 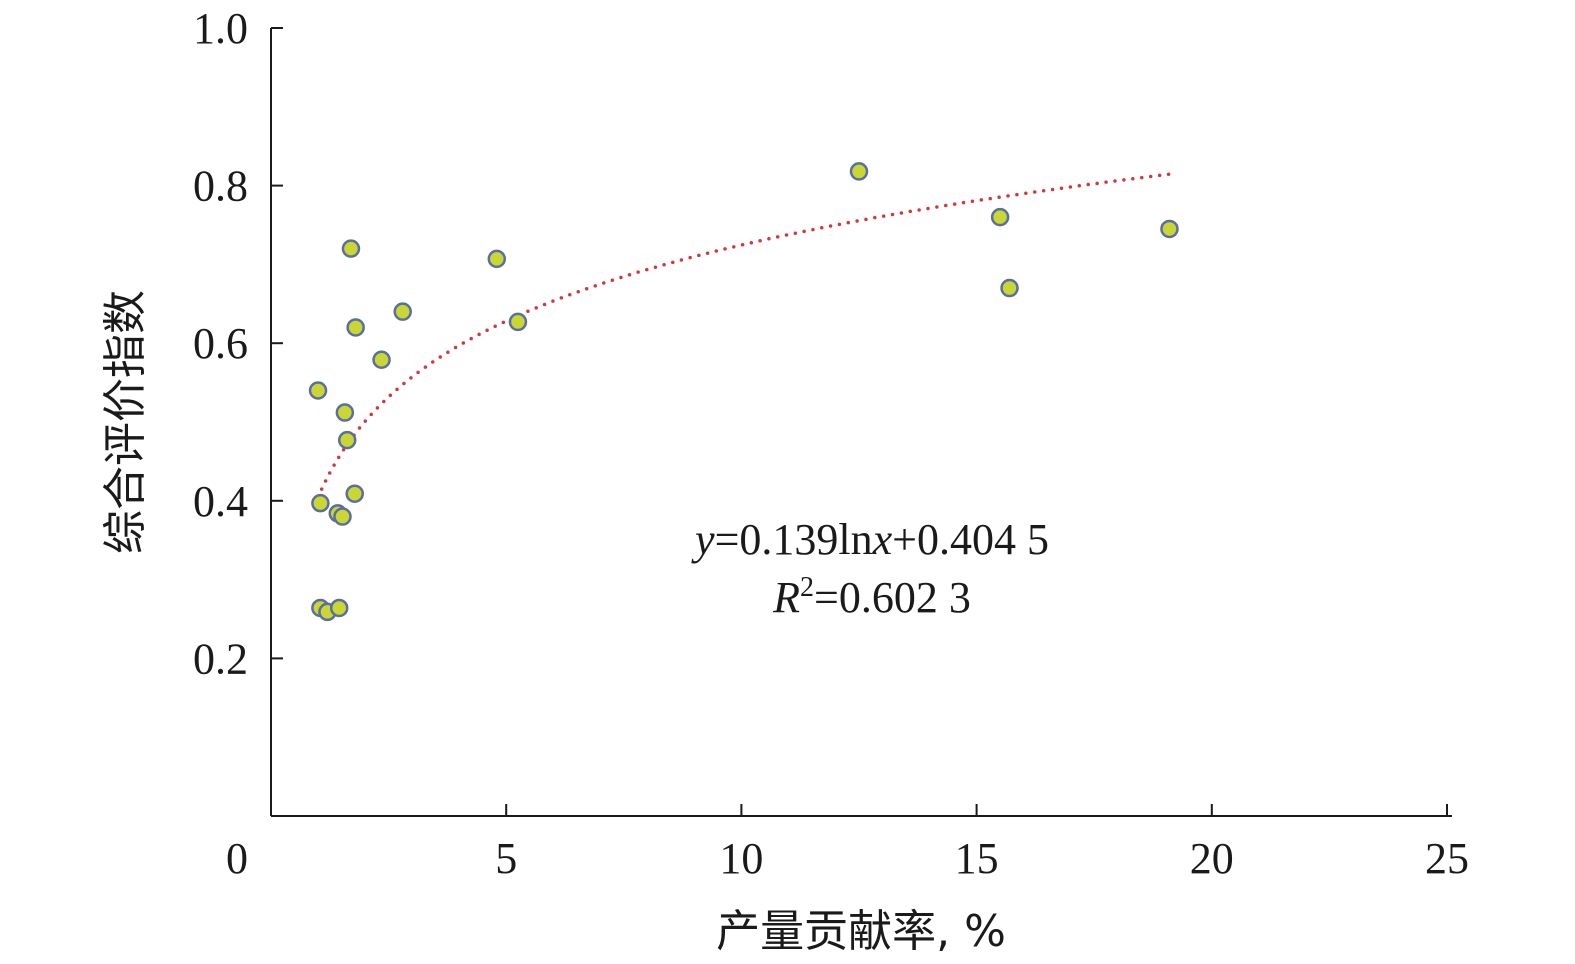 What do you see at coordinates (977, 858) in the screenshot?
I see `x-tick-label: 15` at bounding box center [977, 858].